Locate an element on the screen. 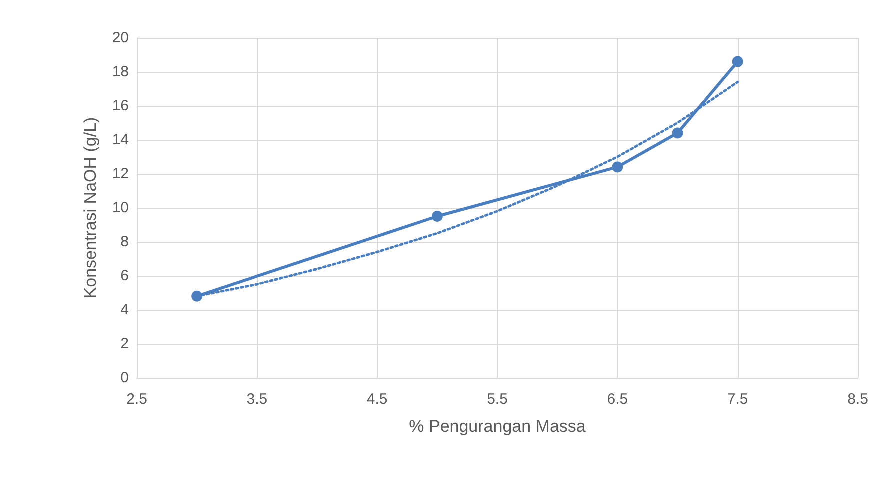 The image size is (888, 489). y-tick-label: 10 is located at coordinates (120, 208).